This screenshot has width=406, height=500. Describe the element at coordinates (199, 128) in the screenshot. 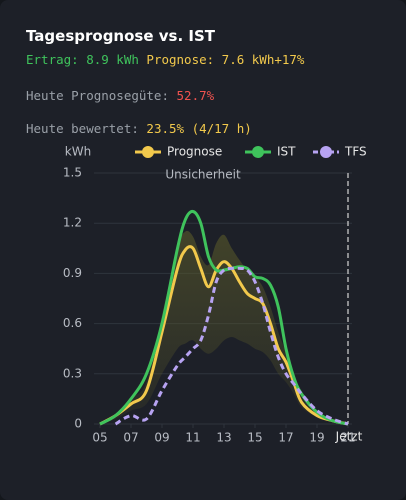

I see `bewertet-value: 23.5% (4/17 h)` at that location.